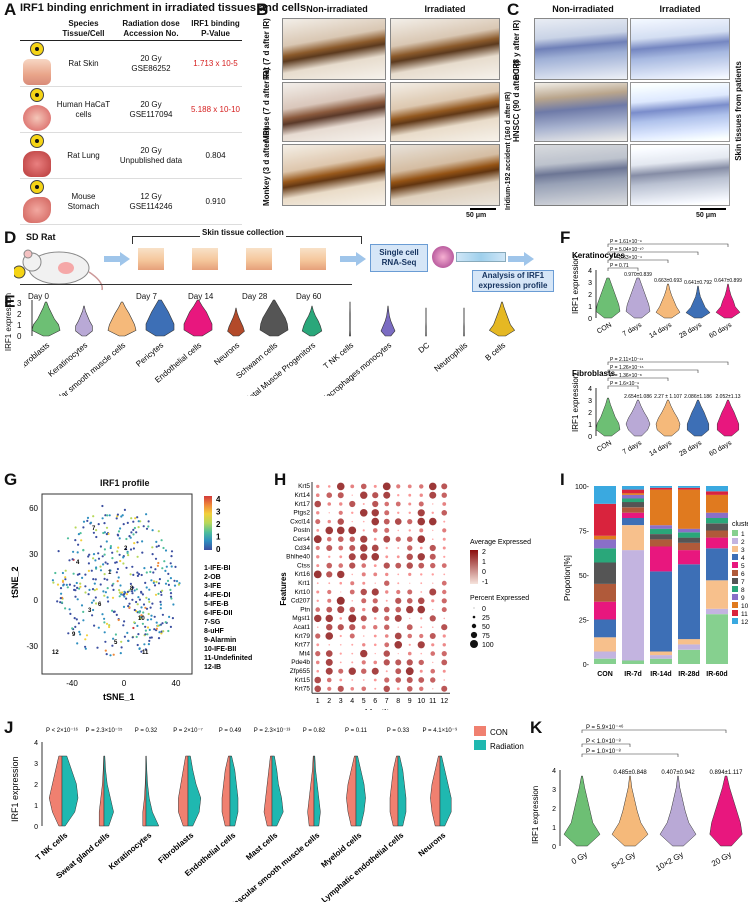  What do you see at coordinates (698, 397) in the screenshot?
I see `mean-label: 2.086±1.186` at bounding box center [698, 397].